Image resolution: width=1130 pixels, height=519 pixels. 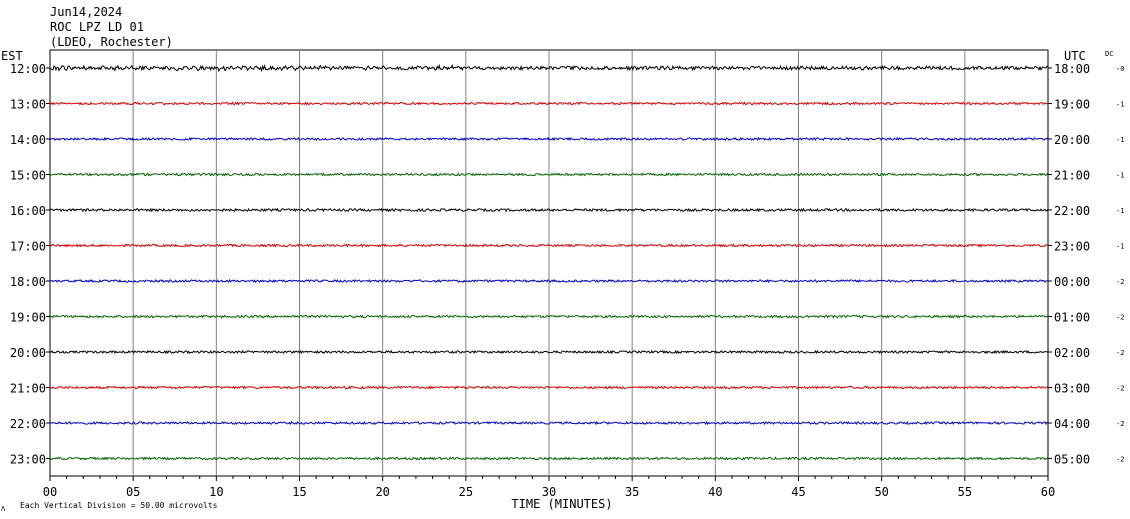 What do you see at coordinates (1072, 389) in the screenshot?
I see `right-time-label-9: 03:00` at bounding box center [1072, 389].